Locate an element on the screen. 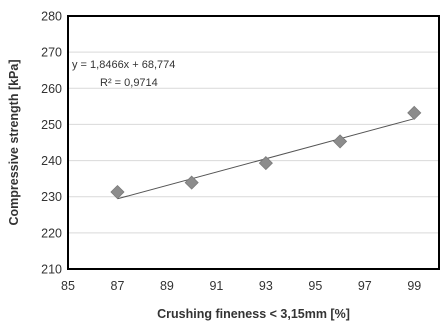 The width and height of the screenshot is (443, 325). y-axis-title: Compressive strength [kPa] is located at coordinates (14, 142).